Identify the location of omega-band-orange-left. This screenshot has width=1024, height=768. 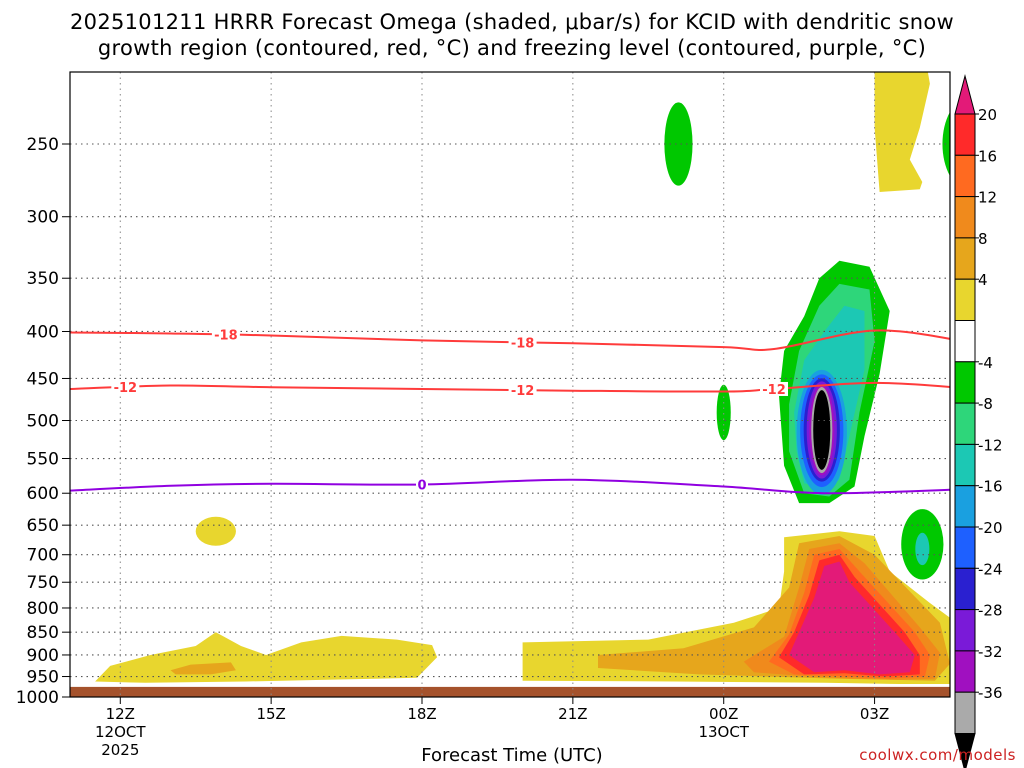
(203, 668).